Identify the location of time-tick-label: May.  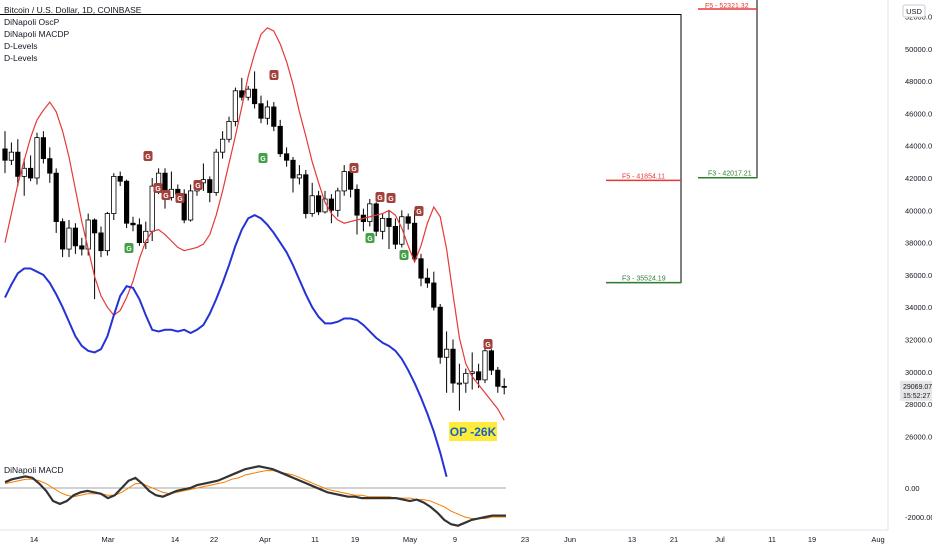
(410, 539).